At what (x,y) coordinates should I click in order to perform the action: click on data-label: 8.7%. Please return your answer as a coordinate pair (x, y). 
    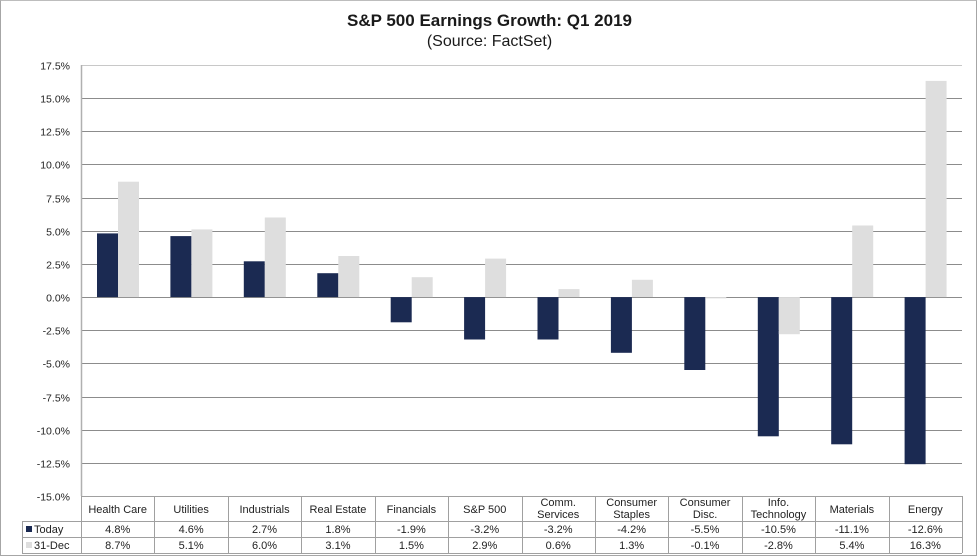
    Looking at the image, I should click on (117, 546).